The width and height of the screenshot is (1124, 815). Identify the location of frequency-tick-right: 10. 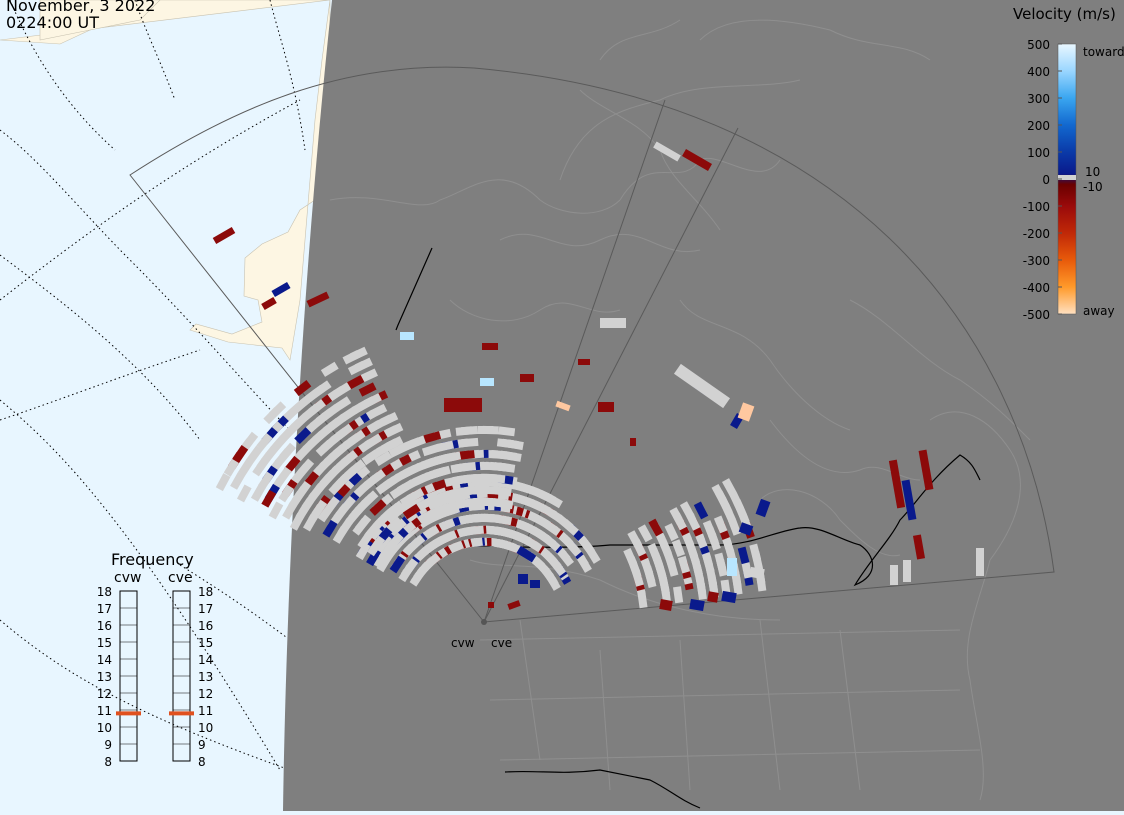
(205, 728).